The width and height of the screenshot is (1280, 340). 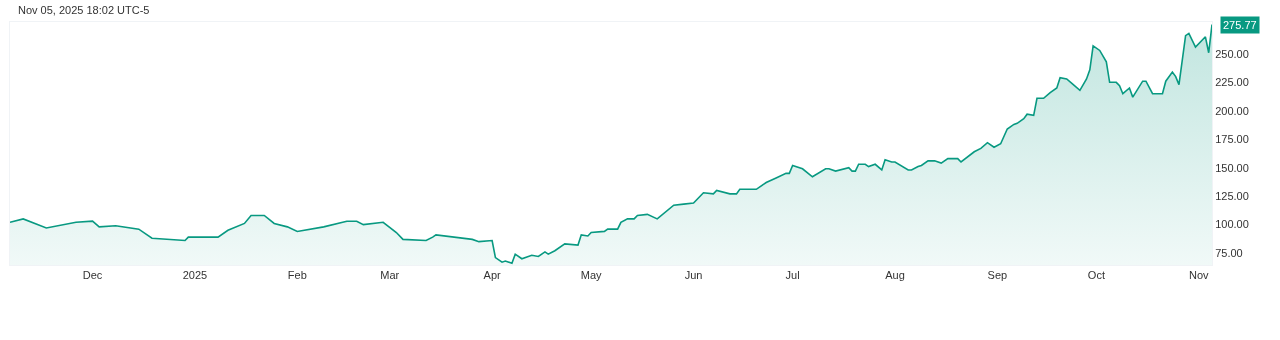 What do you see at coordinates (997, 275) in the screenshot?
I see `x-tick-label: Sep` at bounding box center [997, 275].